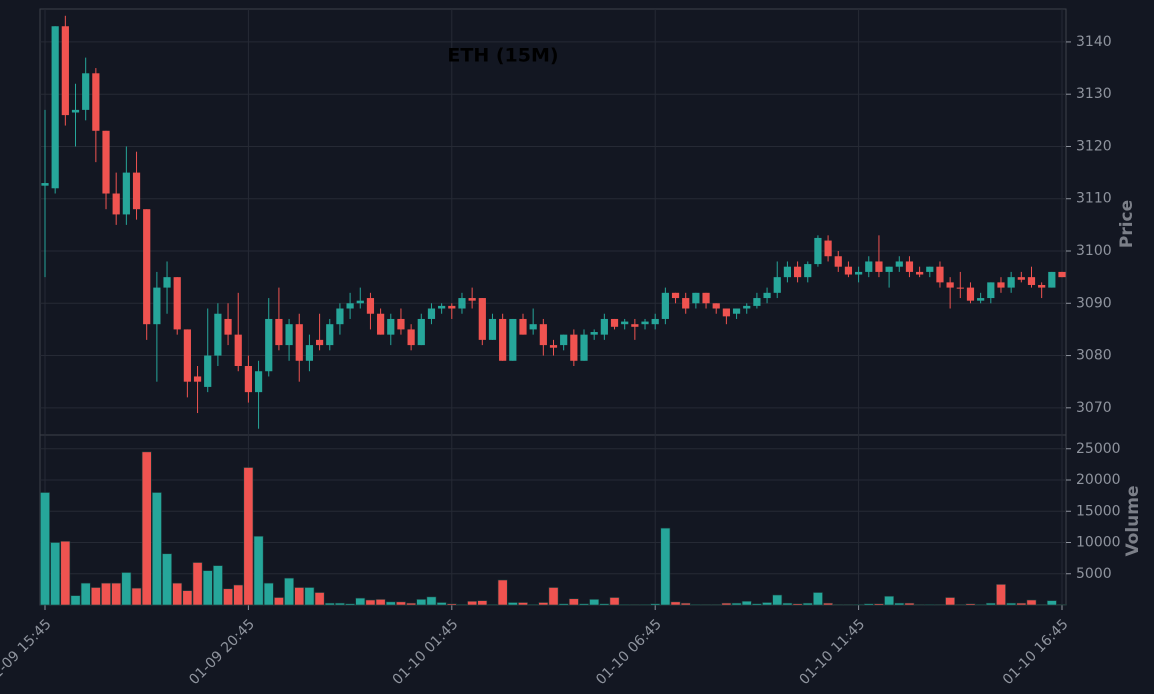  Describe the element at coordinates (1094, 356) in the screenshot. I see `y-tick-label: 3080` at that location.